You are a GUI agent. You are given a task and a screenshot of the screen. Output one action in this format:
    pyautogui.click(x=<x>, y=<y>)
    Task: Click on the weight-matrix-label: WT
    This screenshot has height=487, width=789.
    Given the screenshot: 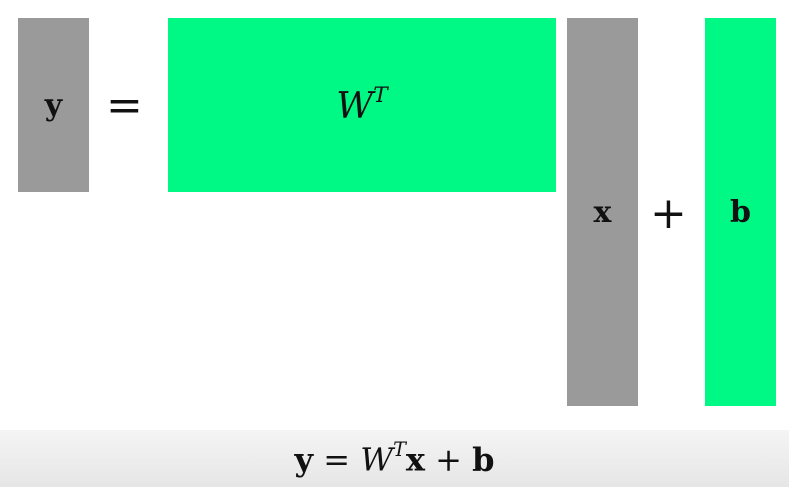 What is the action you would take?
    pyautogui.click(x=362, y=105)
    